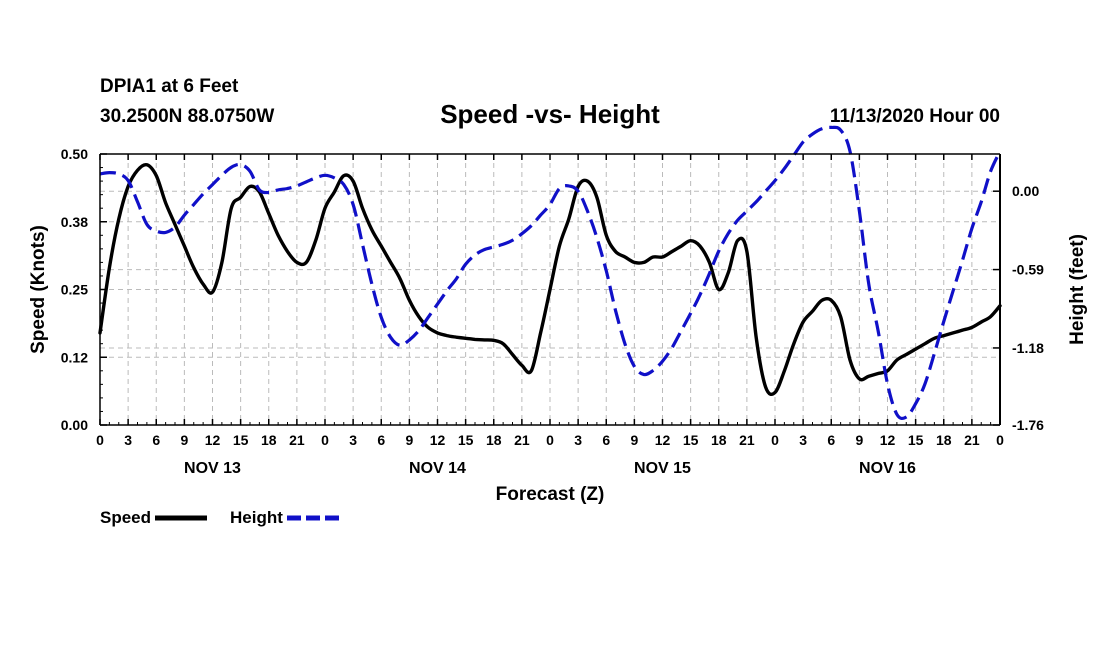  Describe the element at coordinates (74, 222) in the screenshot. I see `y-tick-label: 0.38` at that location.